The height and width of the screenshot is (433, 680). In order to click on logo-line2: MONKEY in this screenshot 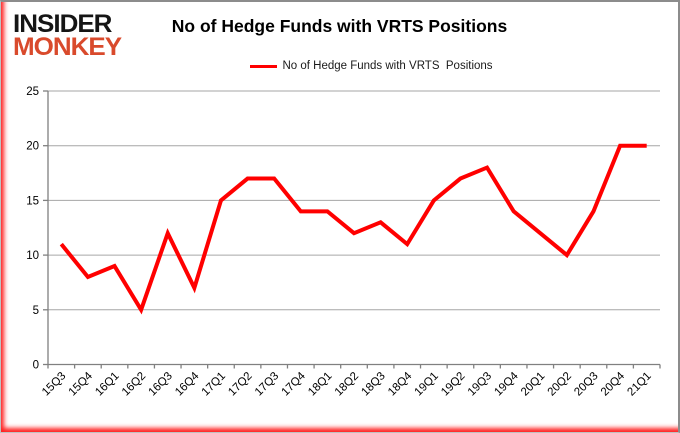, I will do `click(67, 46)`.